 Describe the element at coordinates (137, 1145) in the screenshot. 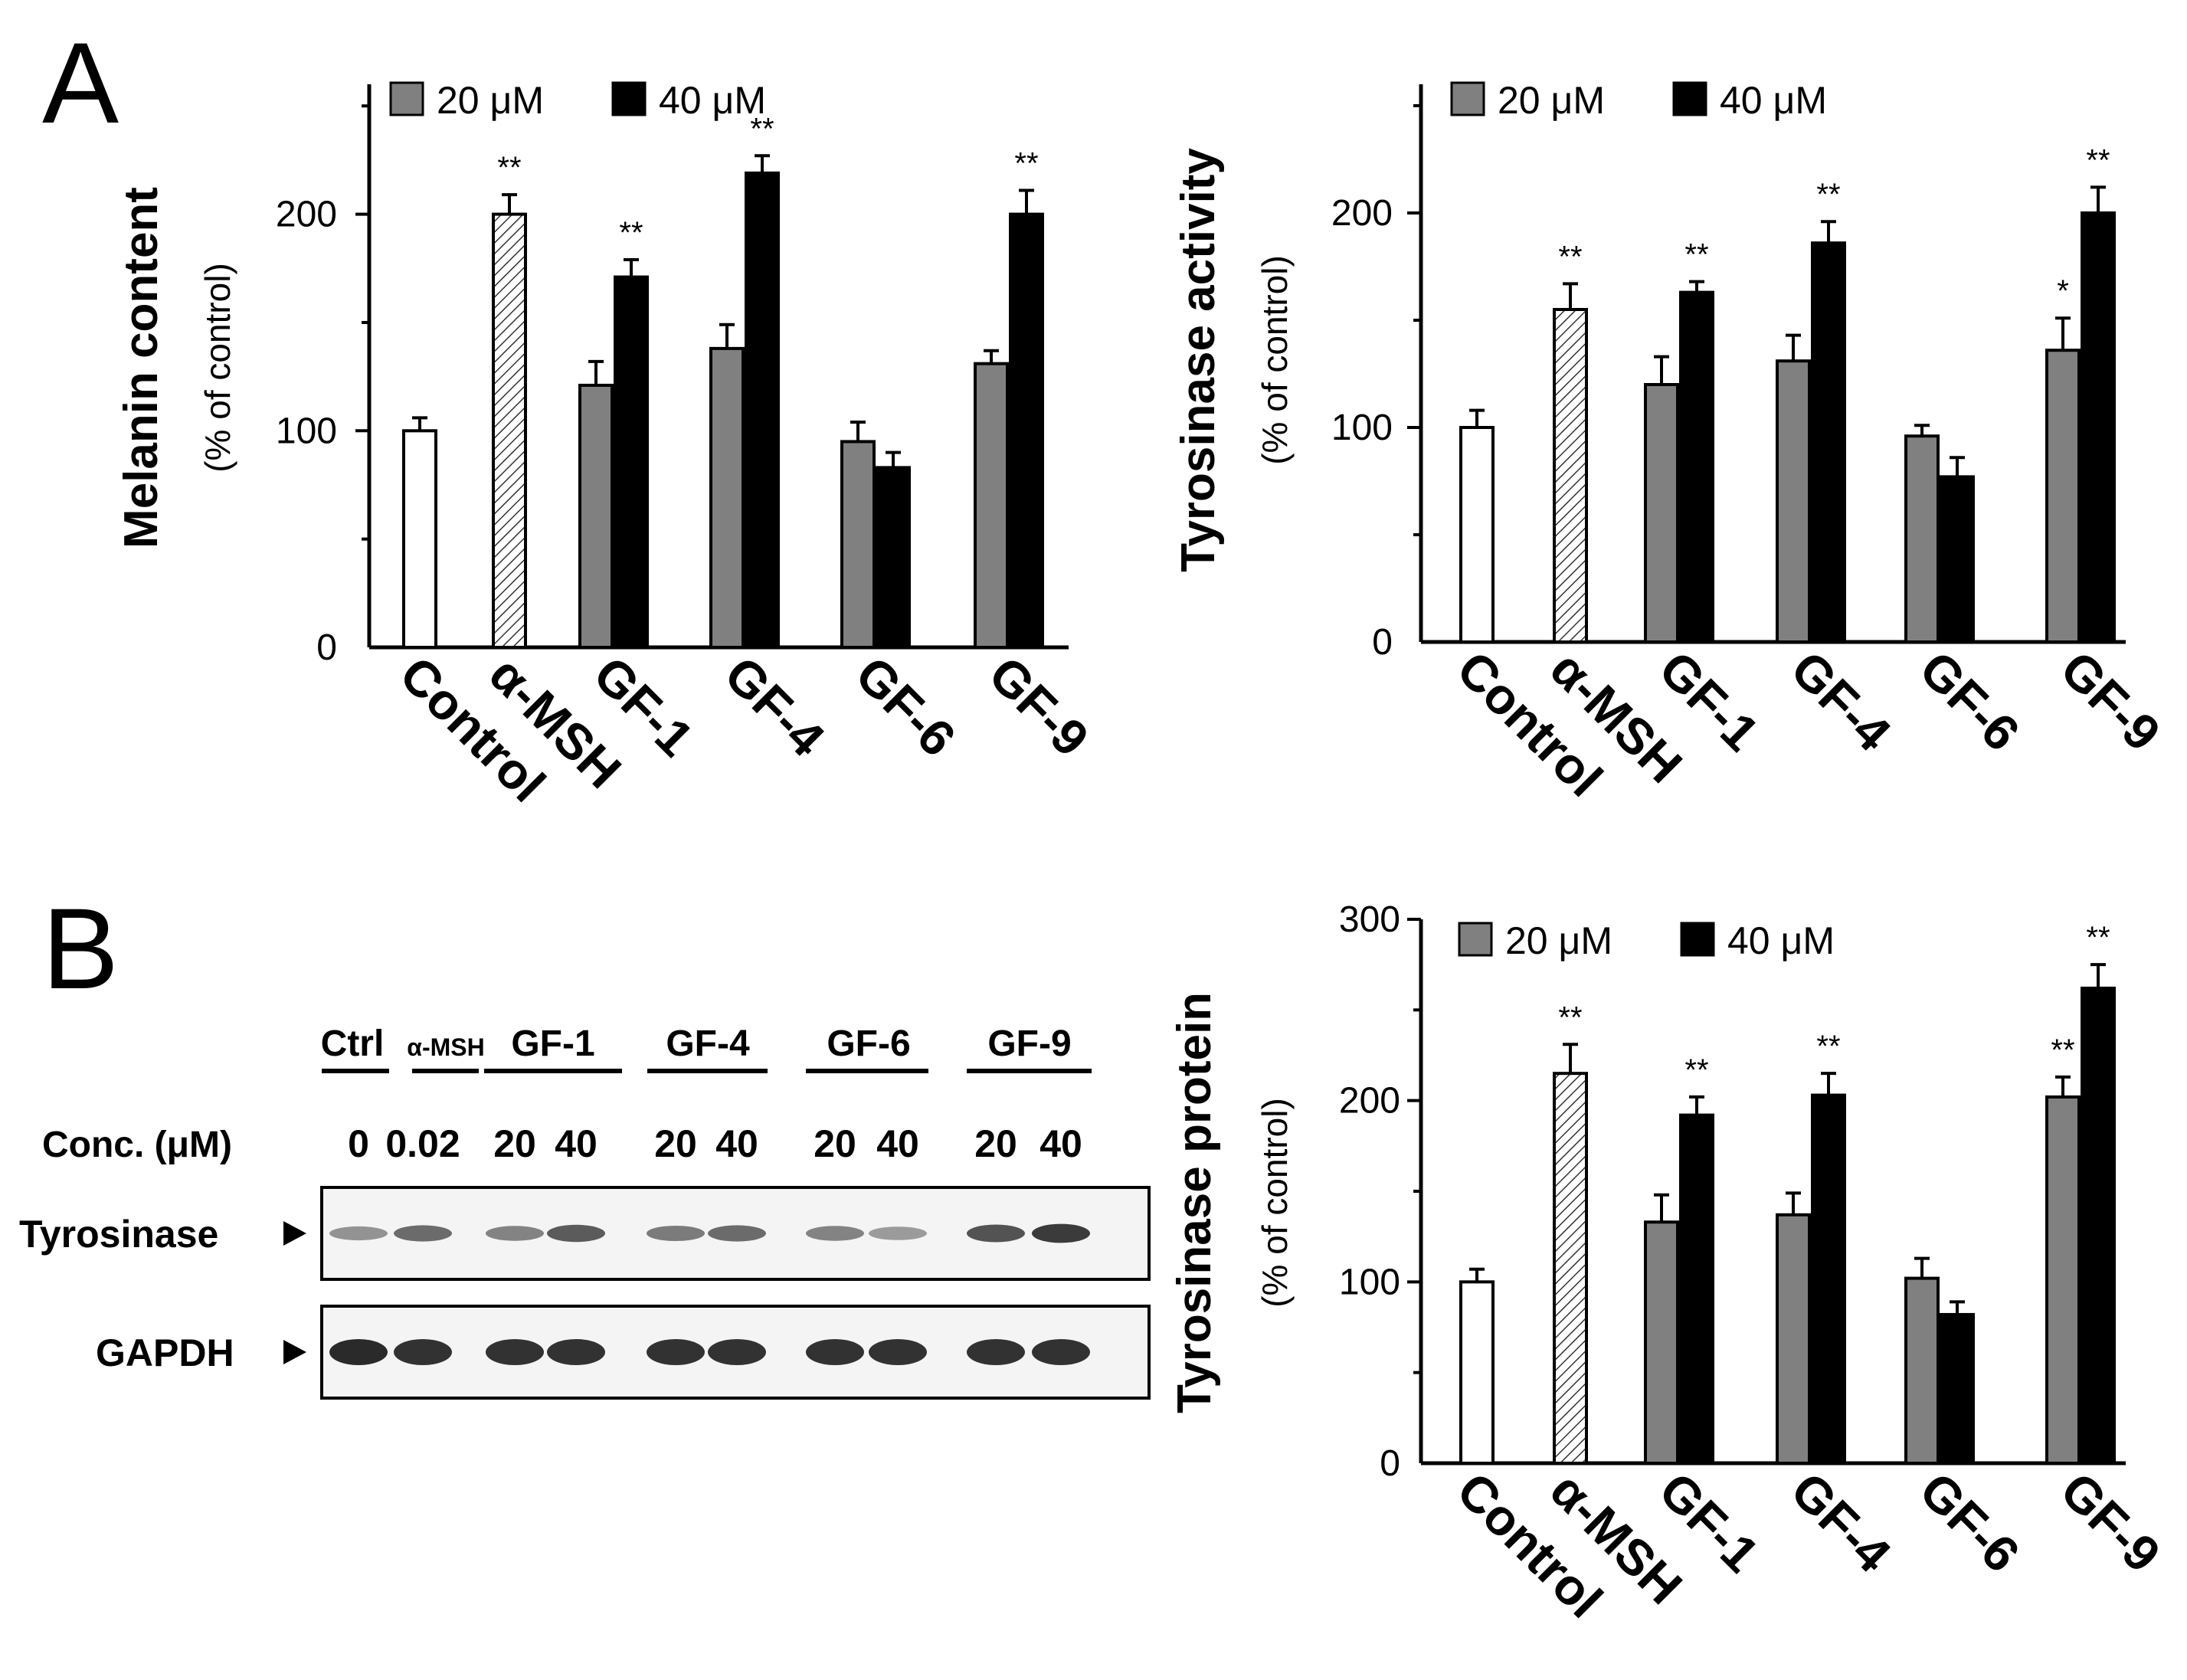

I see `conc-label: Conc. (μM)` at that location.